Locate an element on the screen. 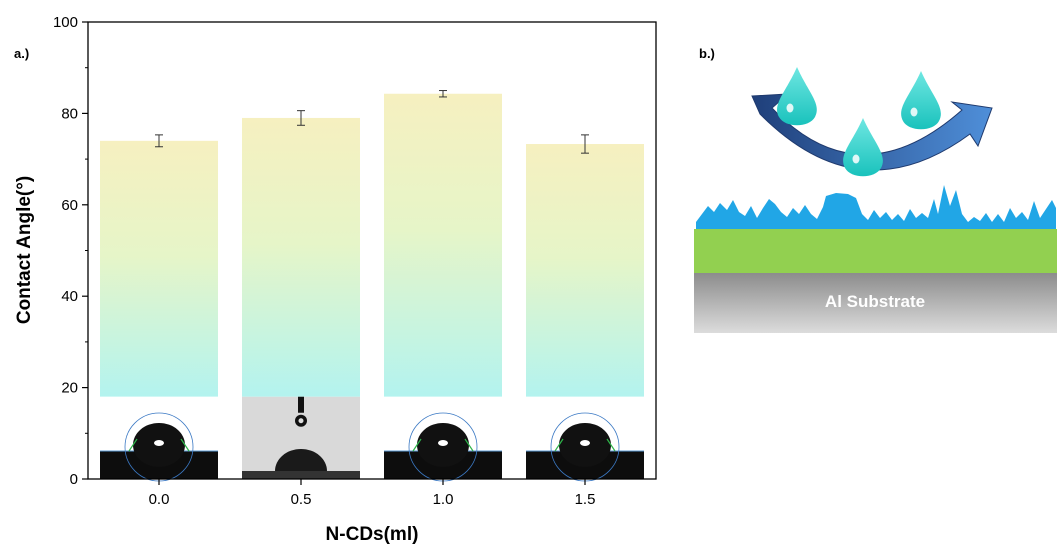  y-tick-label: 100 is located at coordinates (65, 22).